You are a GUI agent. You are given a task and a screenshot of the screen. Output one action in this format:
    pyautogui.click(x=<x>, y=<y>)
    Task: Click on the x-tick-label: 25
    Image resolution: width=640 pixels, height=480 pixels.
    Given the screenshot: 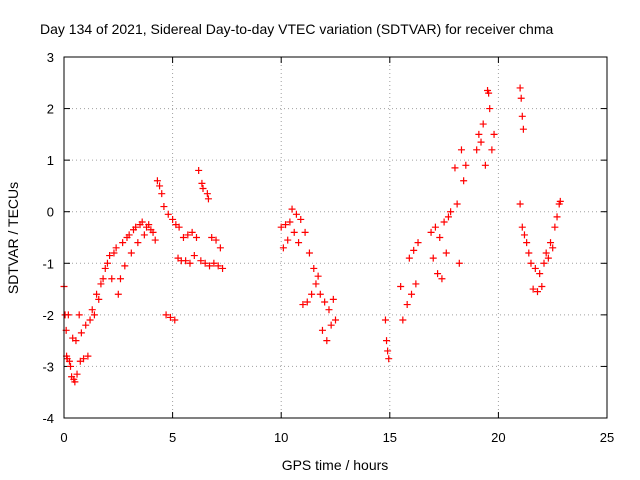 What is the action you would take?
    pyautogui.click(x=607, y=437)
    